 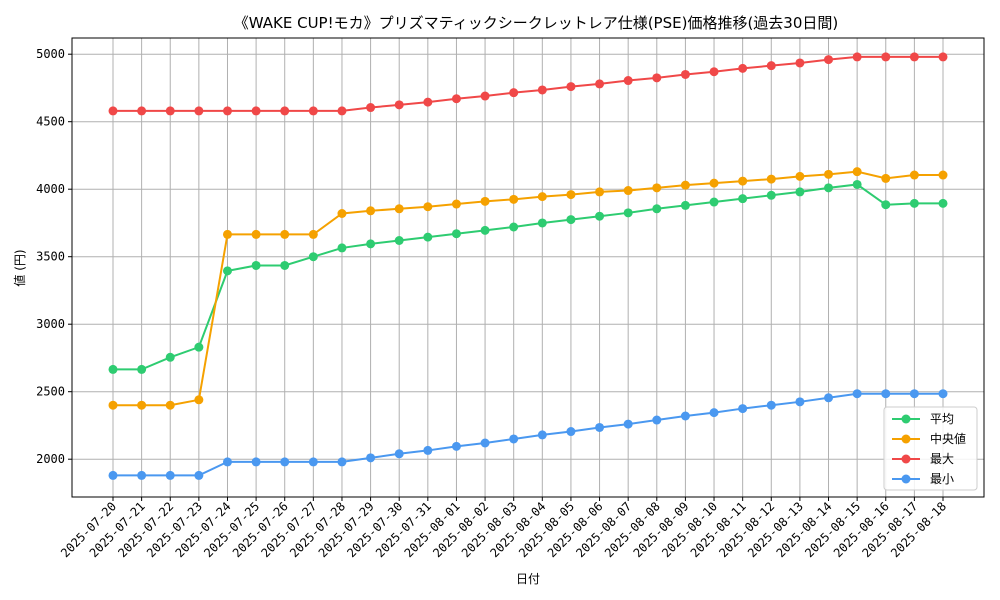 I want to click on legend-label: 平均, so click(x=942, y=419).